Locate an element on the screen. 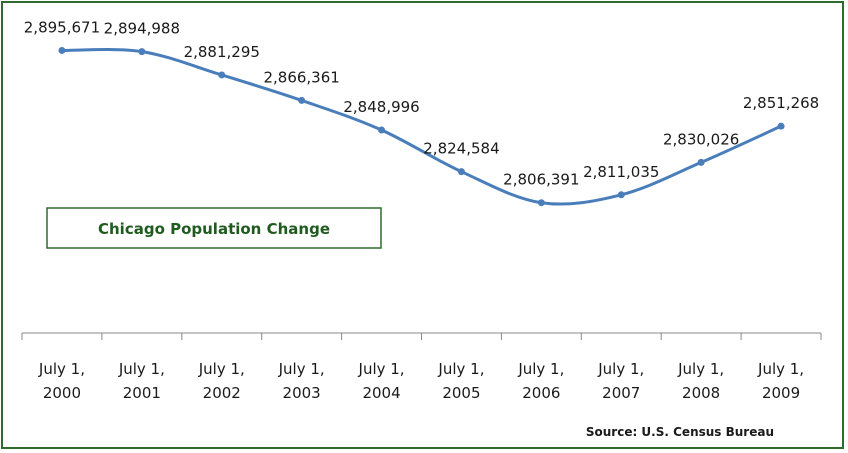 This screenshot has height=453, width=848. data-label: 2,848,996 is located at coordinates (381, 107).